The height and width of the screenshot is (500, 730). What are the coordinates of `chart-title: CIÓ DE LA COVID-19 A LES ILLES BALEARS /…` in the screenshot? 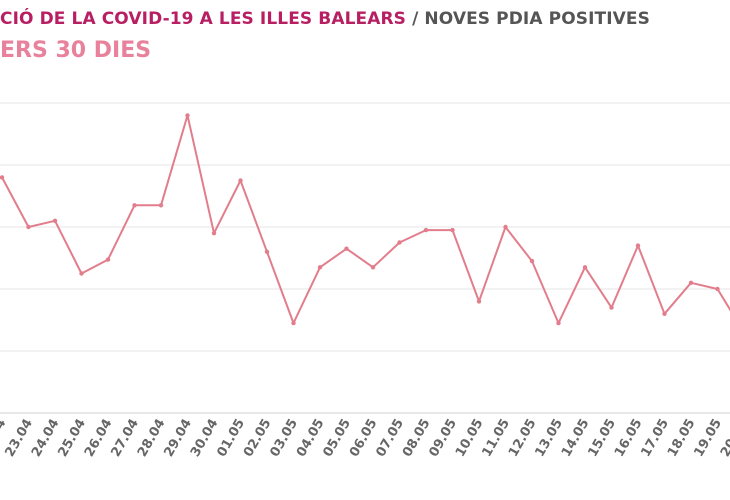 It's located at (325, 19).